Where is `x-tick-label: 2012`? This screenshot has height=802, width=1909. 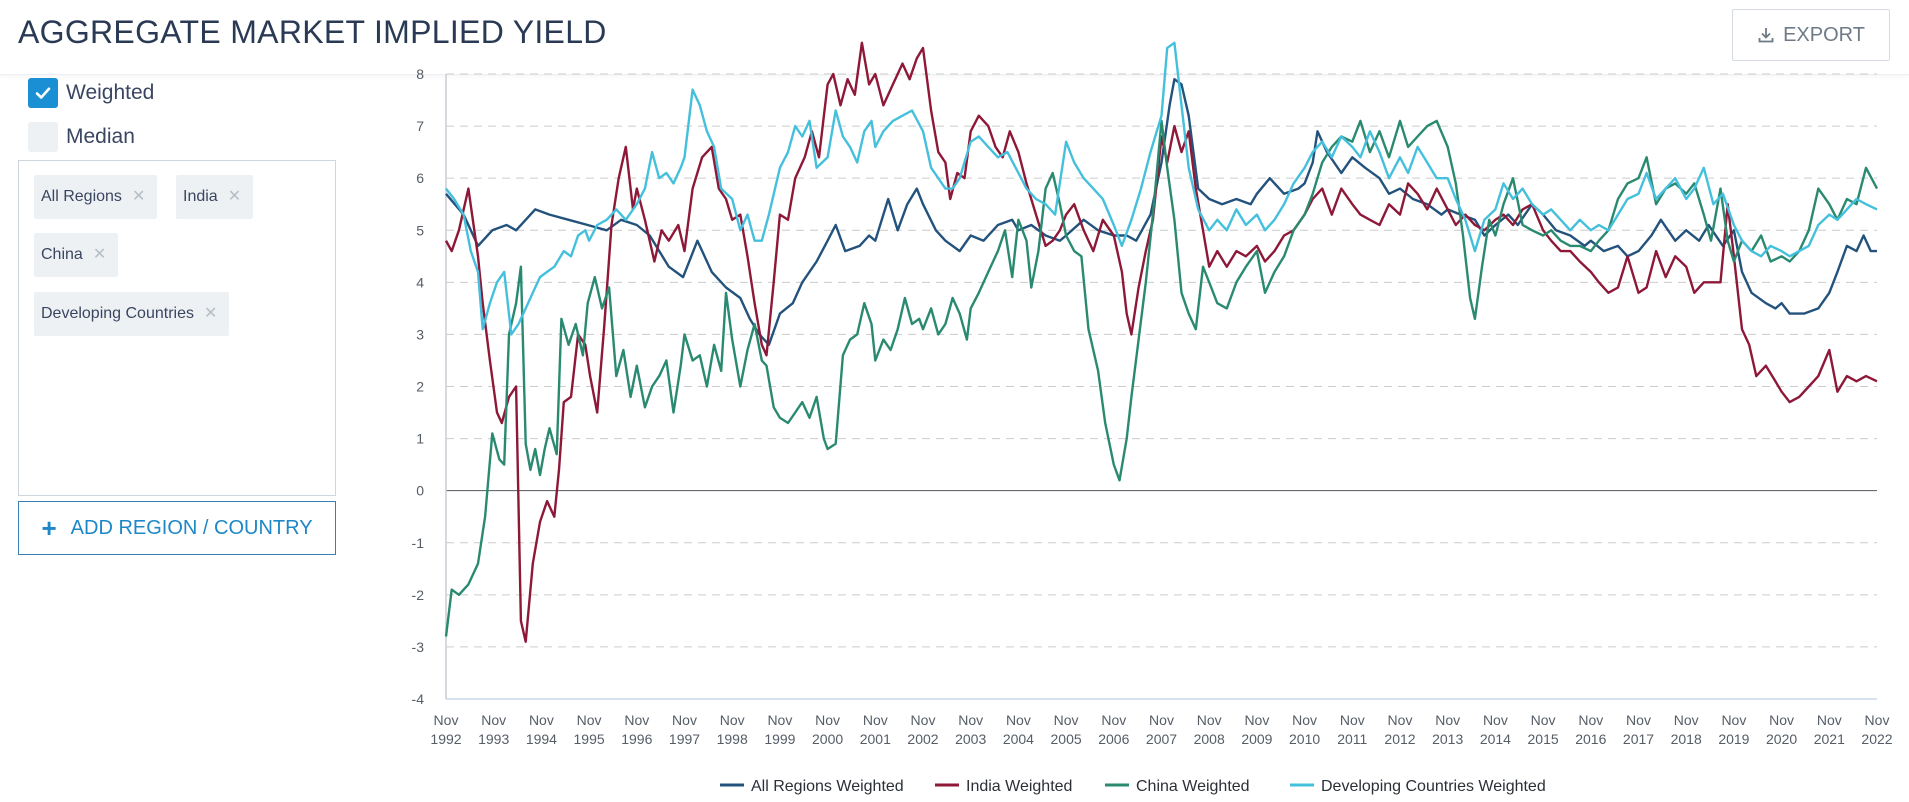 x-tick-label: 2012 is located at coordinates (1399, 739).